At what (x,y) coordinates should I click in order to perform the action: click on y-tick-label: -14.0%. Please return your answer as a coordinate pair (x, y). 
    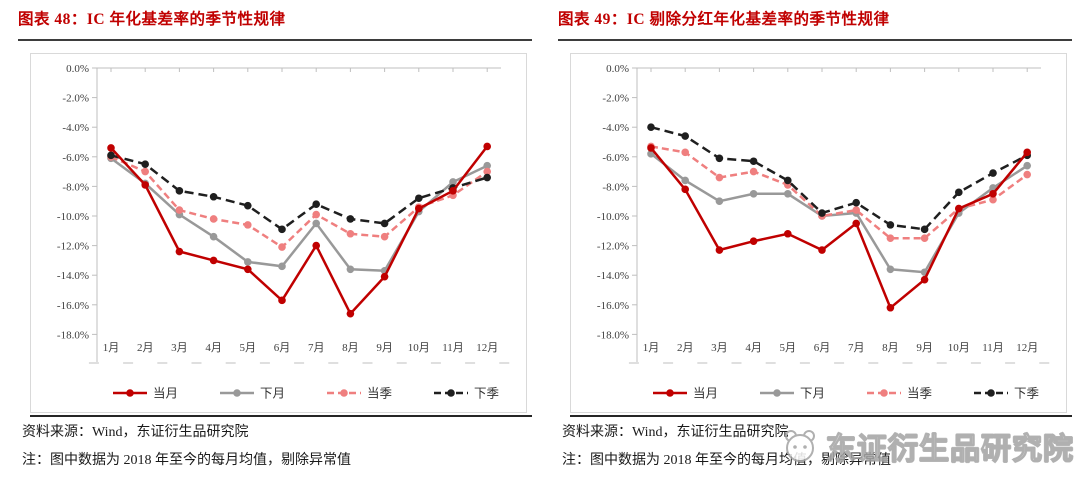
    Looking at the image, I should click on (613, 276).